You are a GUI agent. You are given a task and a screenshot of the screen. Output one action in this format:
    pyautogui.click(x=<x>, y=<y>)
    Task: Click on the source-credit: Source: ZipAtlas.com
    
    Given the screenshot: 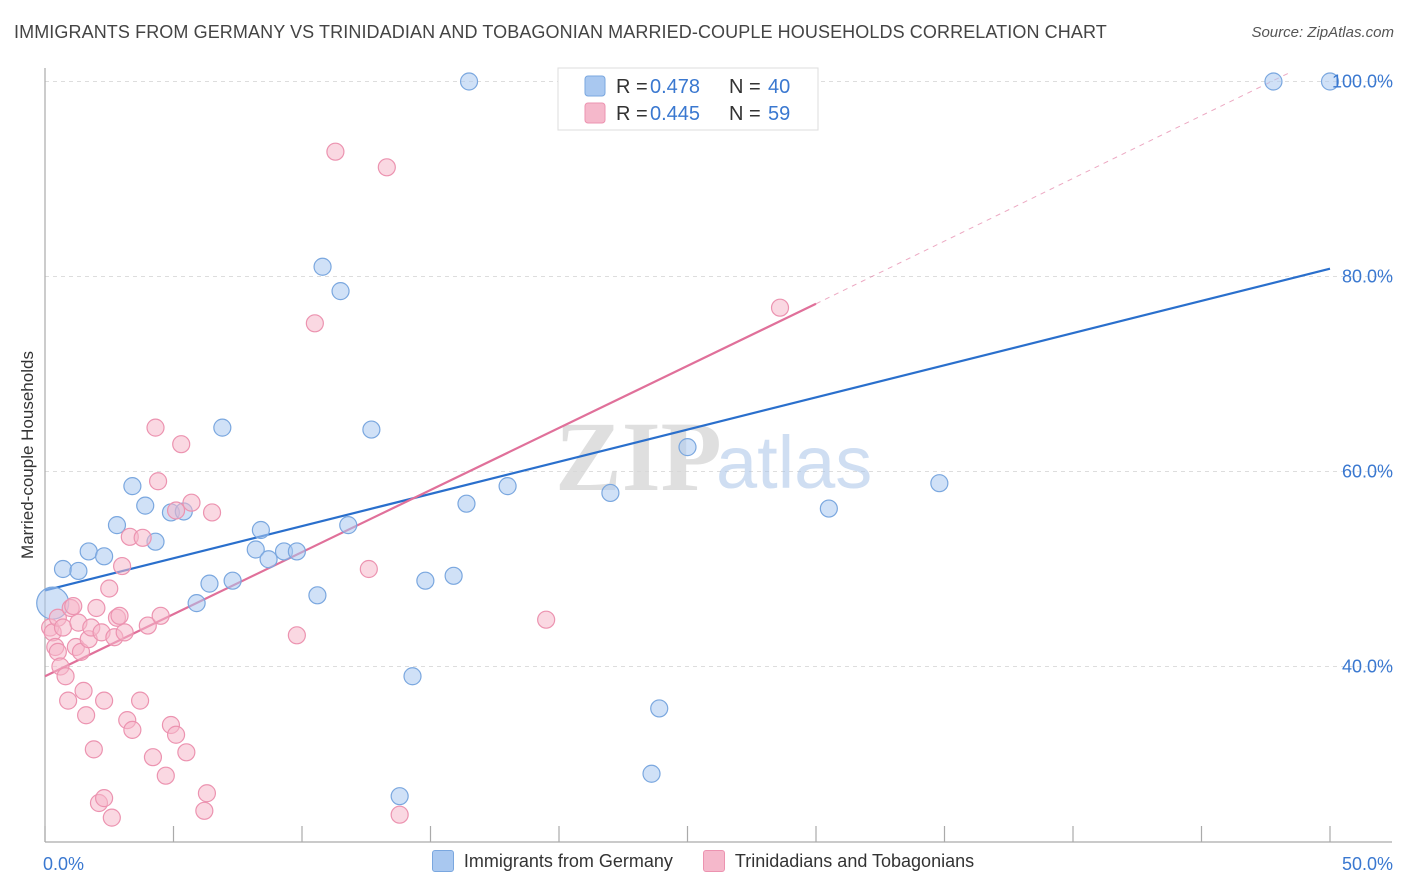 What is the action you would take?
    pyautogui.click(x=1322, y=32)
    